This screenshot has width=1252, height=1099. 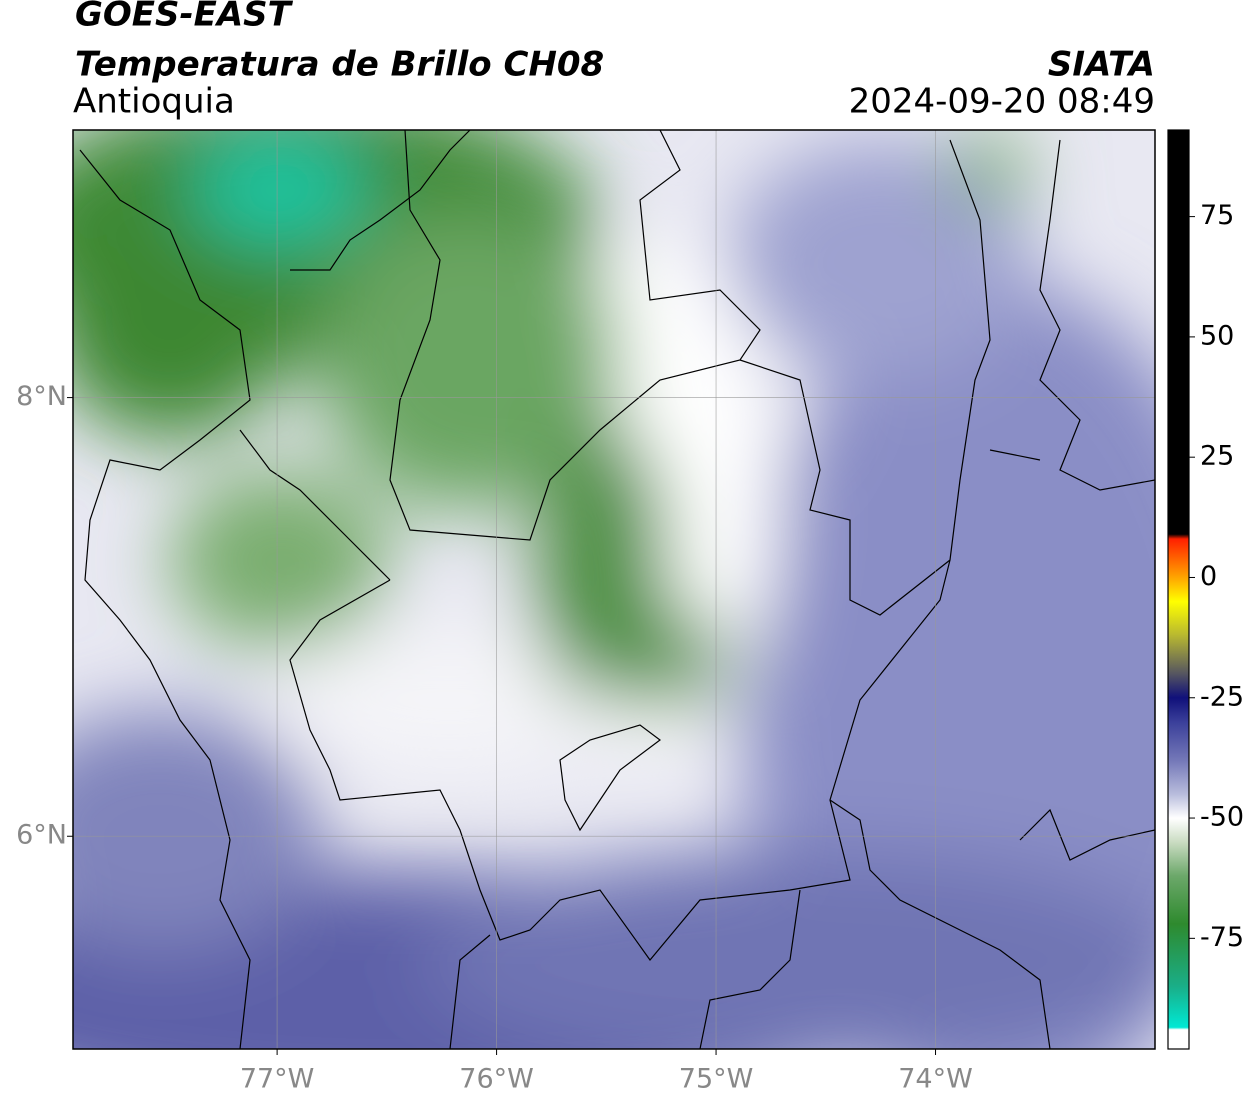 I want to click on region: Antioquia, so click(x=154, y=102).